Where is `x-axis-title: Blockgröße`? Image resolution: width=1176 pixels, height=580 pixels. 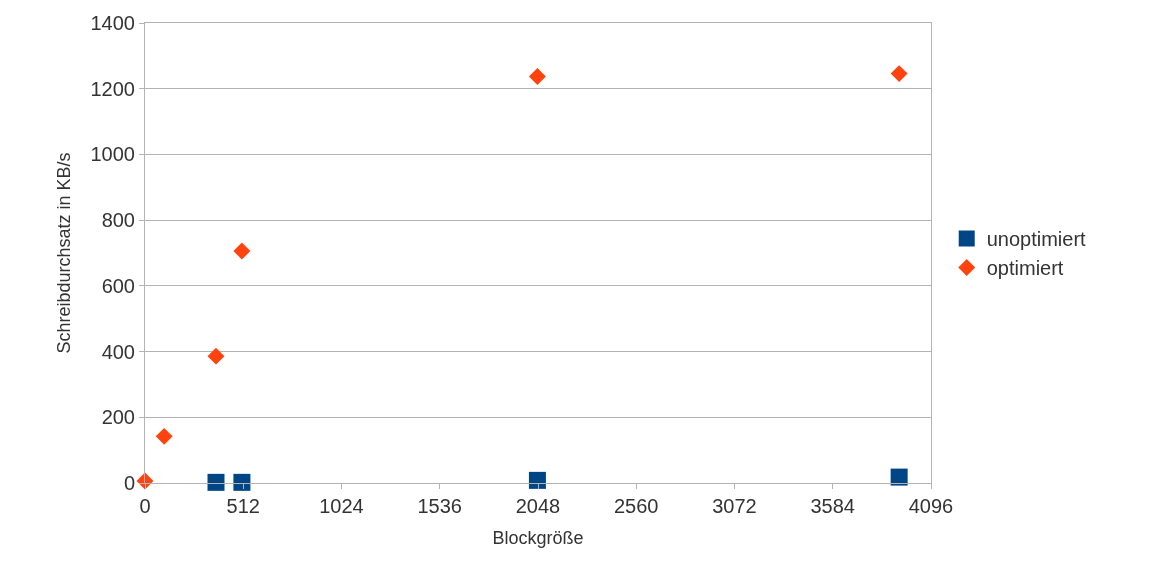 x-axis-title: Blockgröße is located at coordinates (538, 538).